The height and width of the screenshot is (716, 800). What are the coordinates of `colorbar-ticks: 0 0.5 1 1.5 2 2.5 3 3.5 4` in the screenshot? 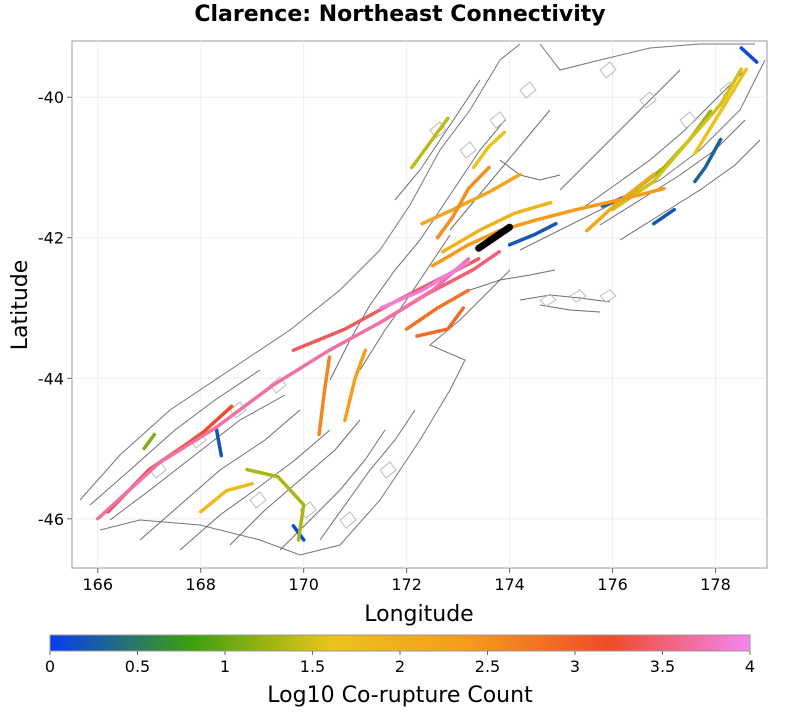 It's located at (400, 663).